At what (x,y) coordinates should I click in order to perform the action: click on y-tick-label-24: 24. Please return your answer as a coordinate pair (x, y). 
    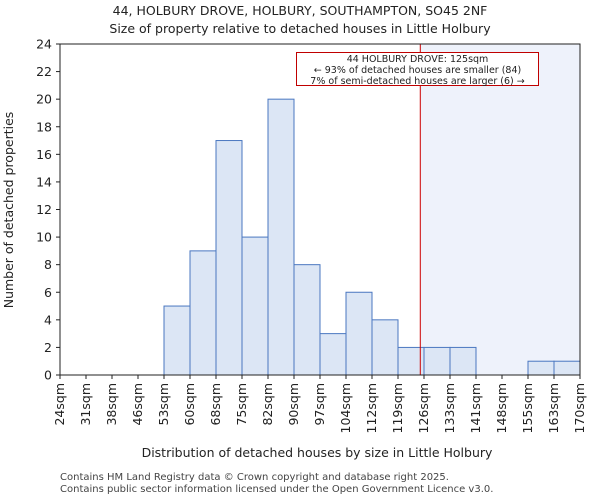
    Looking at the image, I should click on (44, 44).